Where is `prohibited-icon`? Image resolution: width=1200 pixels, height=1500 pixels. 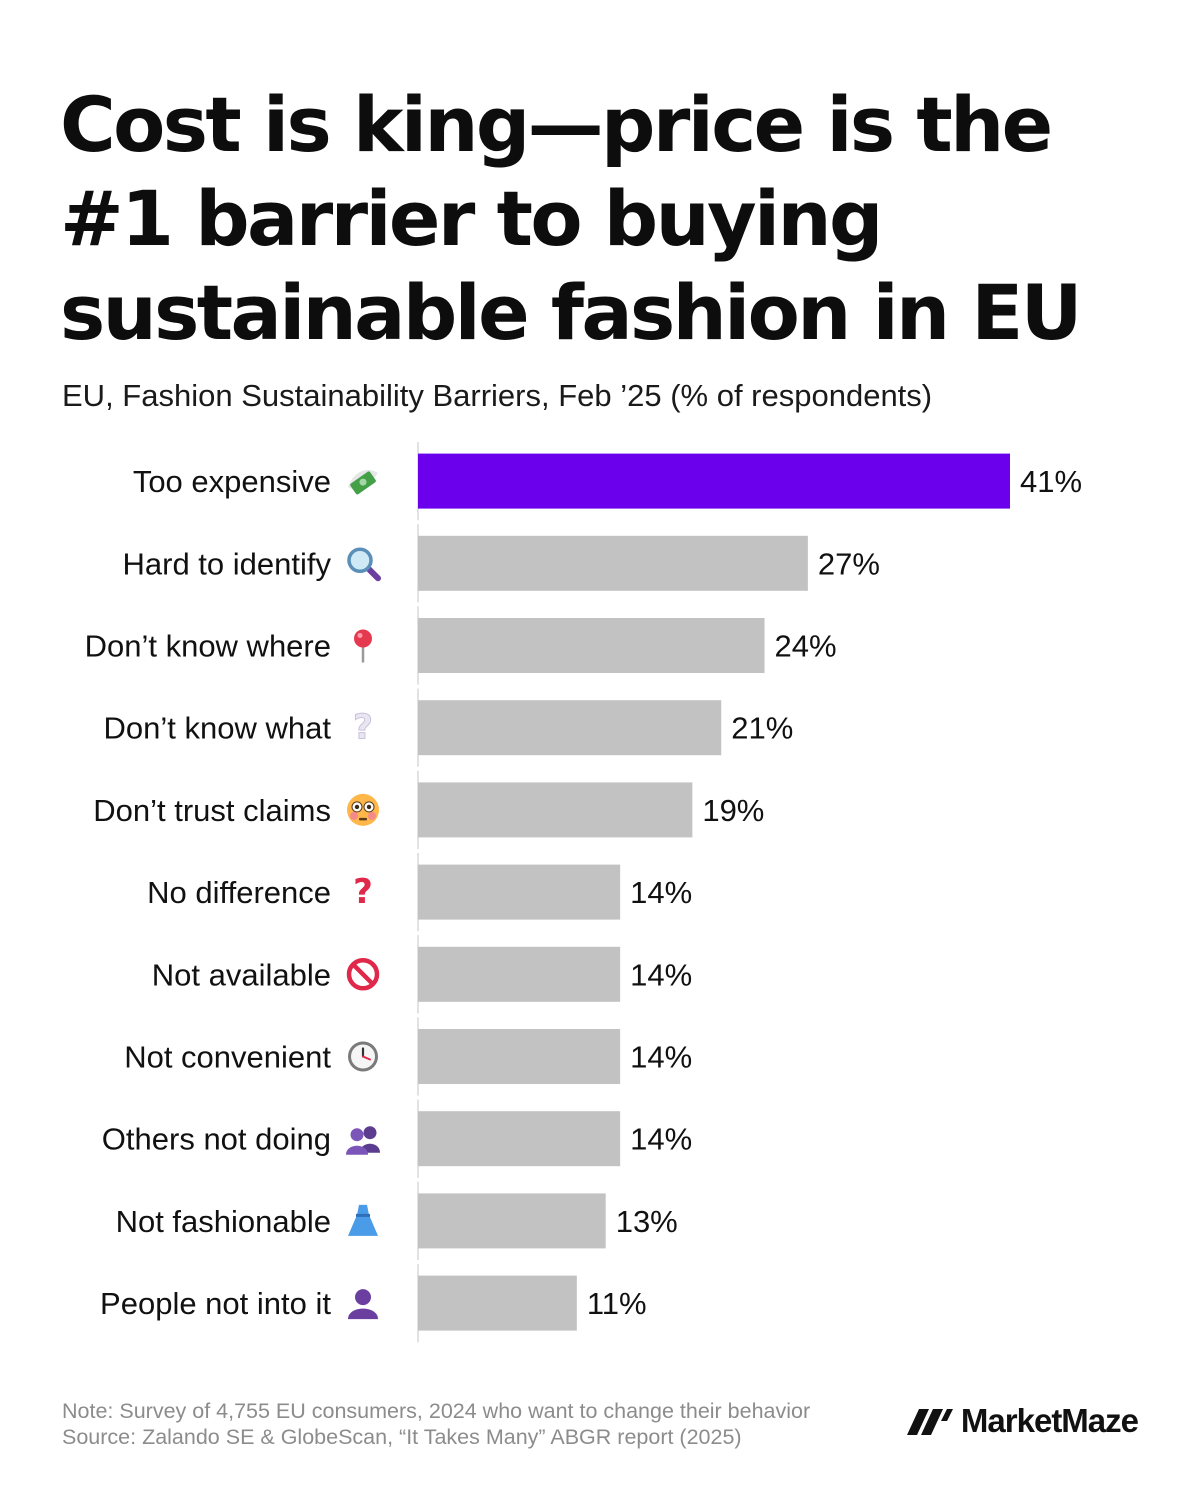 prohibited-icon is located at coordinates (363, 974).